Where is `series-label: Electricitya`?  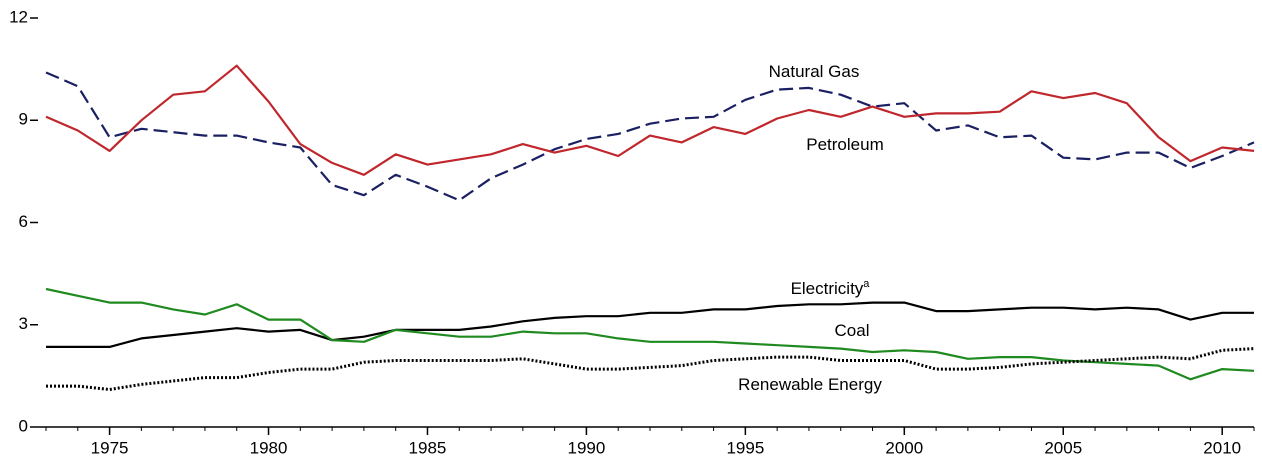
series-label: Electricitya is located at coordinates (831, 288).